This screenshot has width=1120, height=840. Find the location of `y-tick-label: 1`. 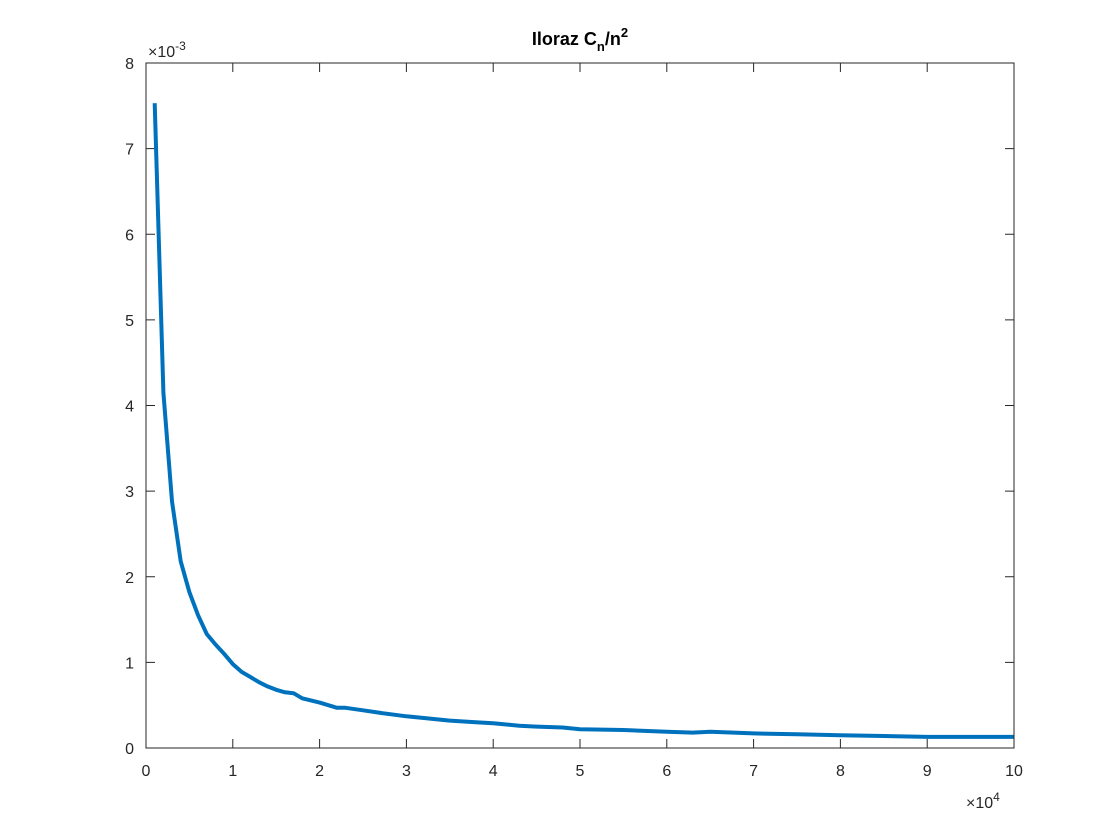

y-tick-label: 1 is located at coordinates (129, 663).